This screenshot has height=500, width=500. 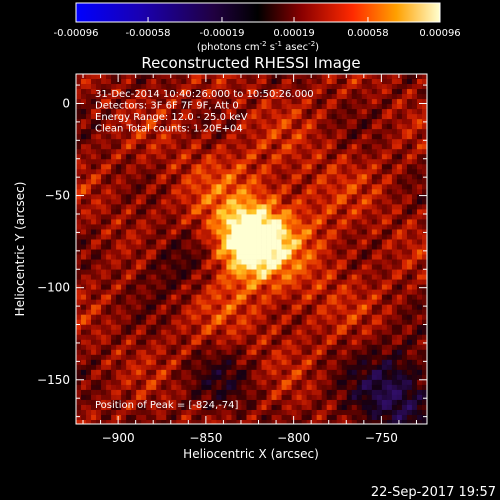 What do you see at coordinates (53, 380) in the screenshot?
I see `y-tick-label: −150` at bounding box center [53, 380].